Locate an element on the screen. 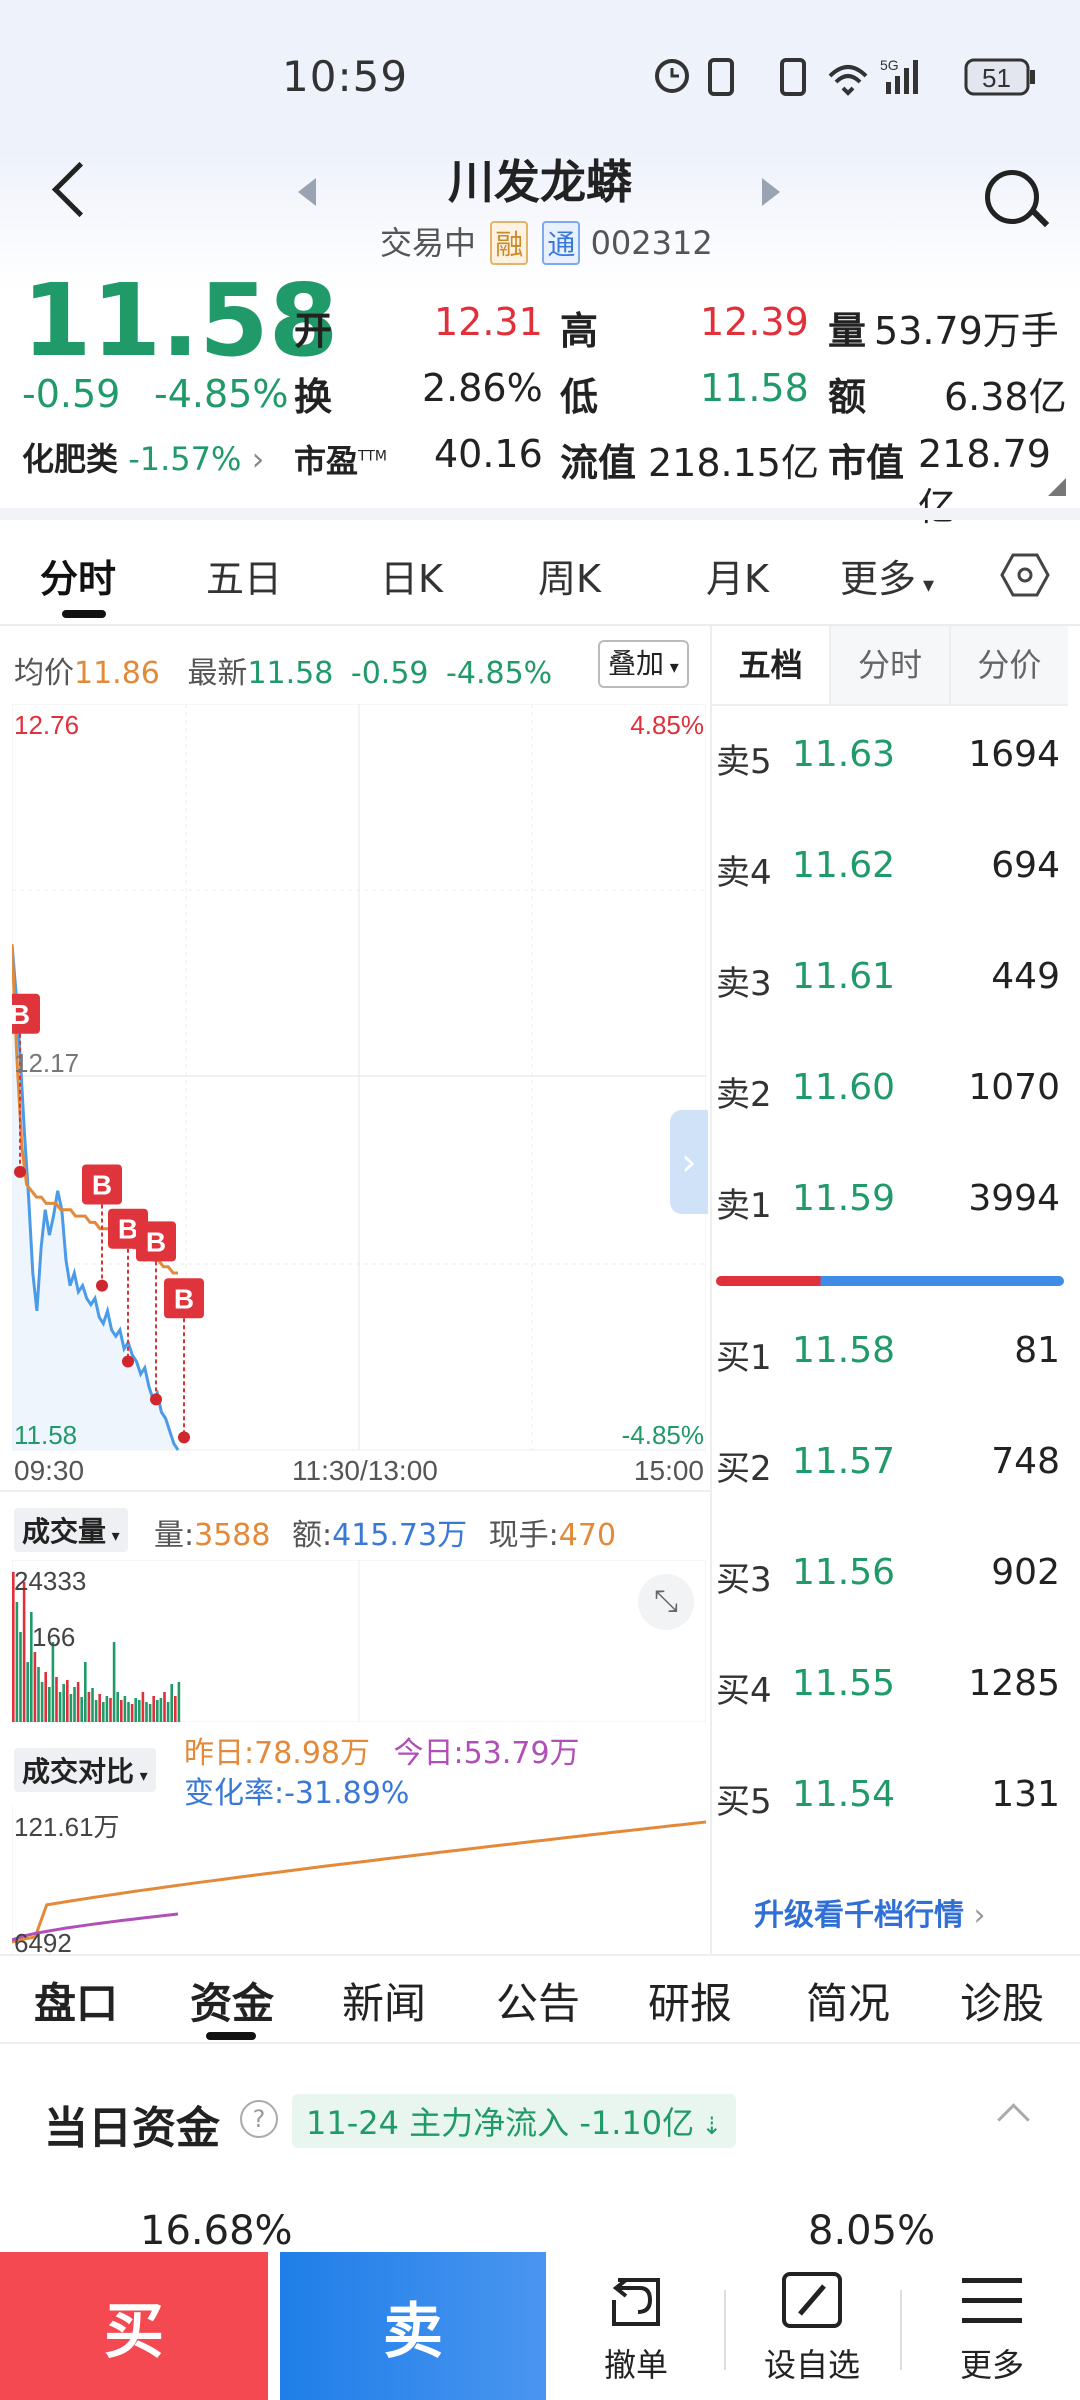  compare-chart: 121.61万 6492 is located at coordinates (359, 1881).